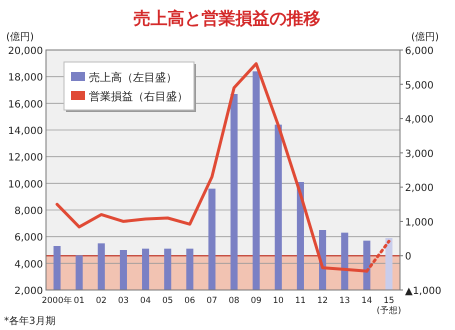  Describe the element at coordinates (133, 77) in the screenshot. I see `legend-label: 売上高（左目盛）` at that location.